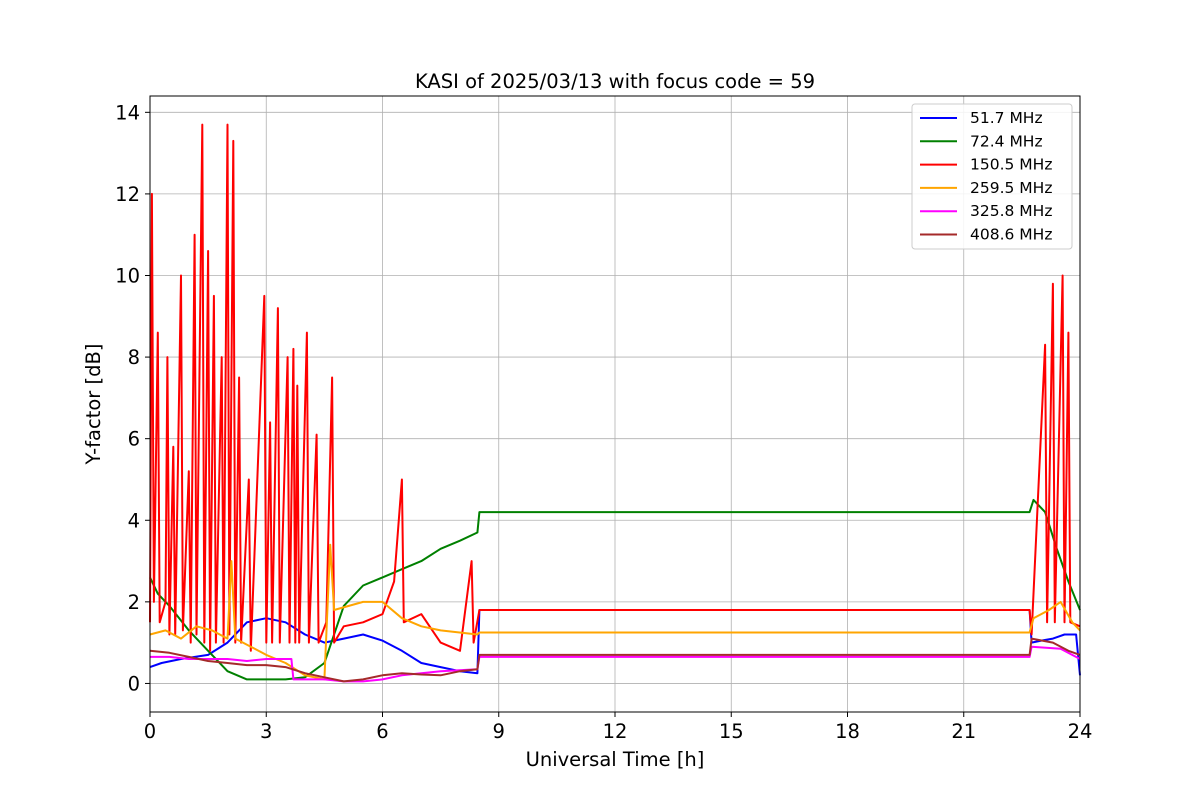  Describe the element at coordinates (963, 731) in the screenshot. I see `x-tick-label: 21` at that location.